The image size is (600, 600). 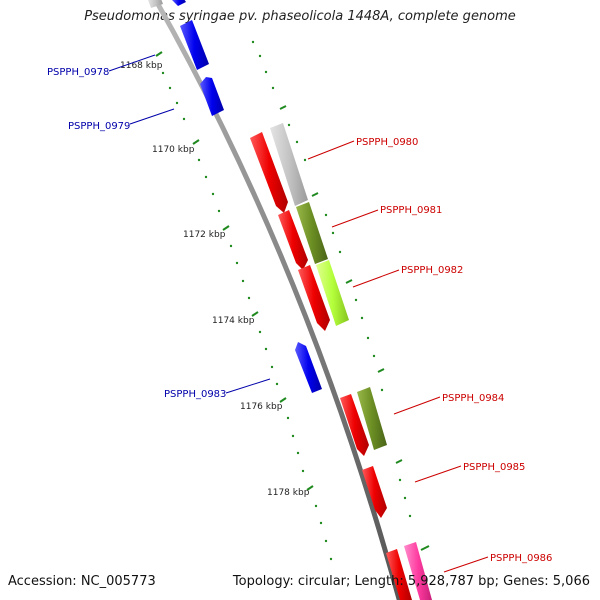 What do you see at coordinates (473, 398) in the screenshot?
I see `gene-label-0984: PSPPH_0984` at bounding box center [473, 398].